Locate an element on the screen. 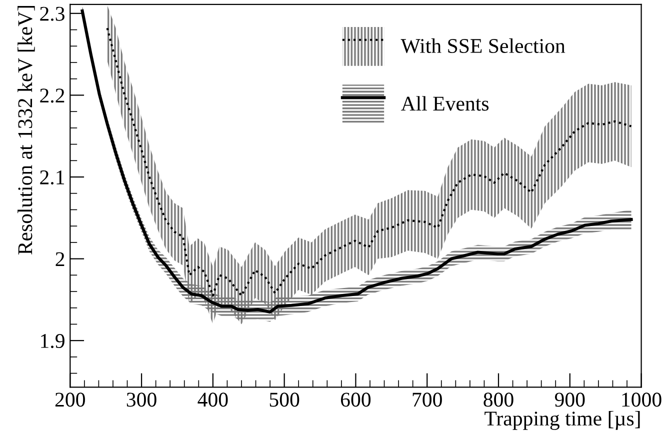 This screenshot has height=440, width=668. y-axis-title: Resolution at 1332 keV [keV] is located at coordinates (26, 130).